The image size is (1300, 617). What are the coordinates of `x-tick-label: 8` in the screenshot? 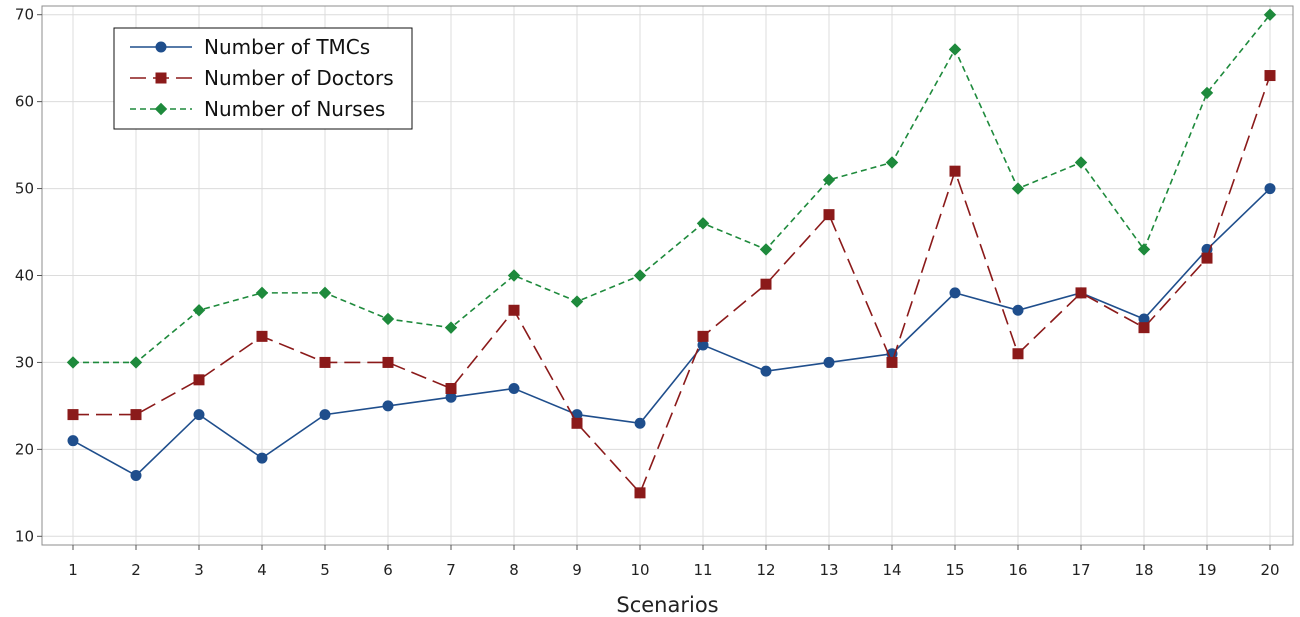 It's located at (514, 570).